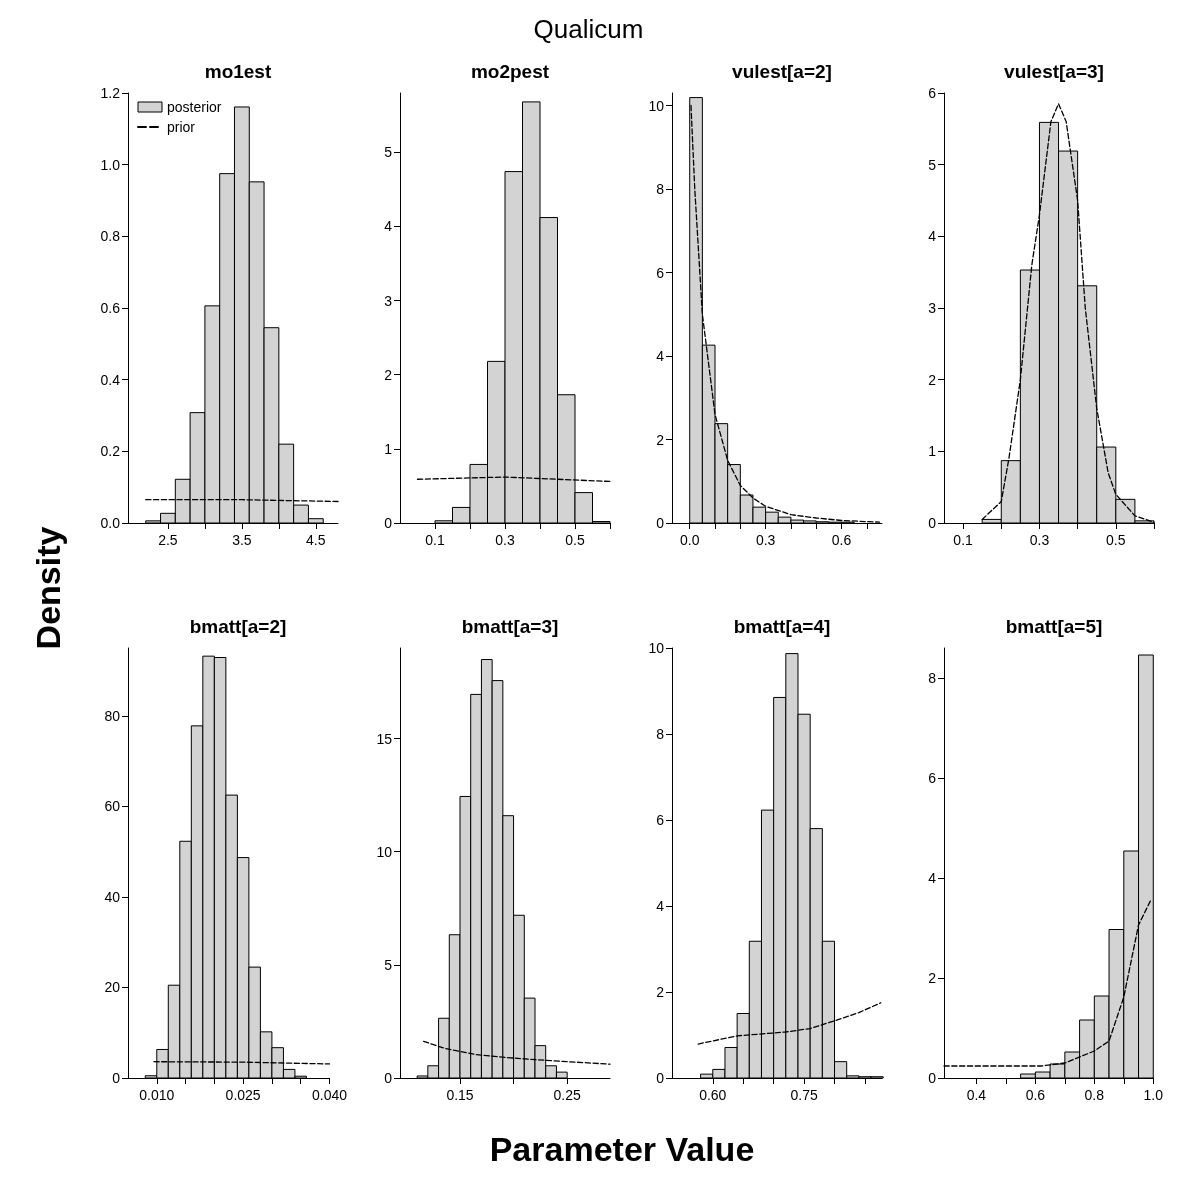  I want to click on y-tick-label: 60, so click(112, 806).